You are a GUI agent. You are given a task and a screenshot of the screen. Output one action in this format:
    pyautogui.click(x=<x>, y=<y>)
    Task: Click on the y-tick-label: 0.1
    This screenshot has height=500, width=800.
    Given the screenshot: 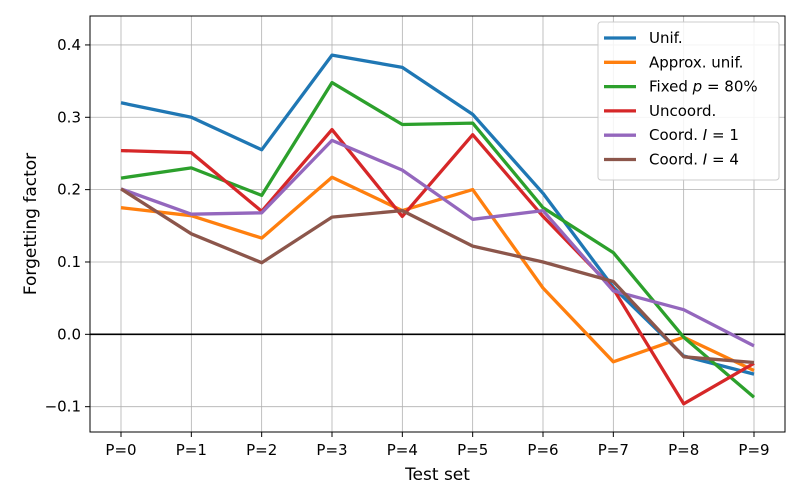 What is the action you would take?
    pyautogui.click(x=69, y=262)
    